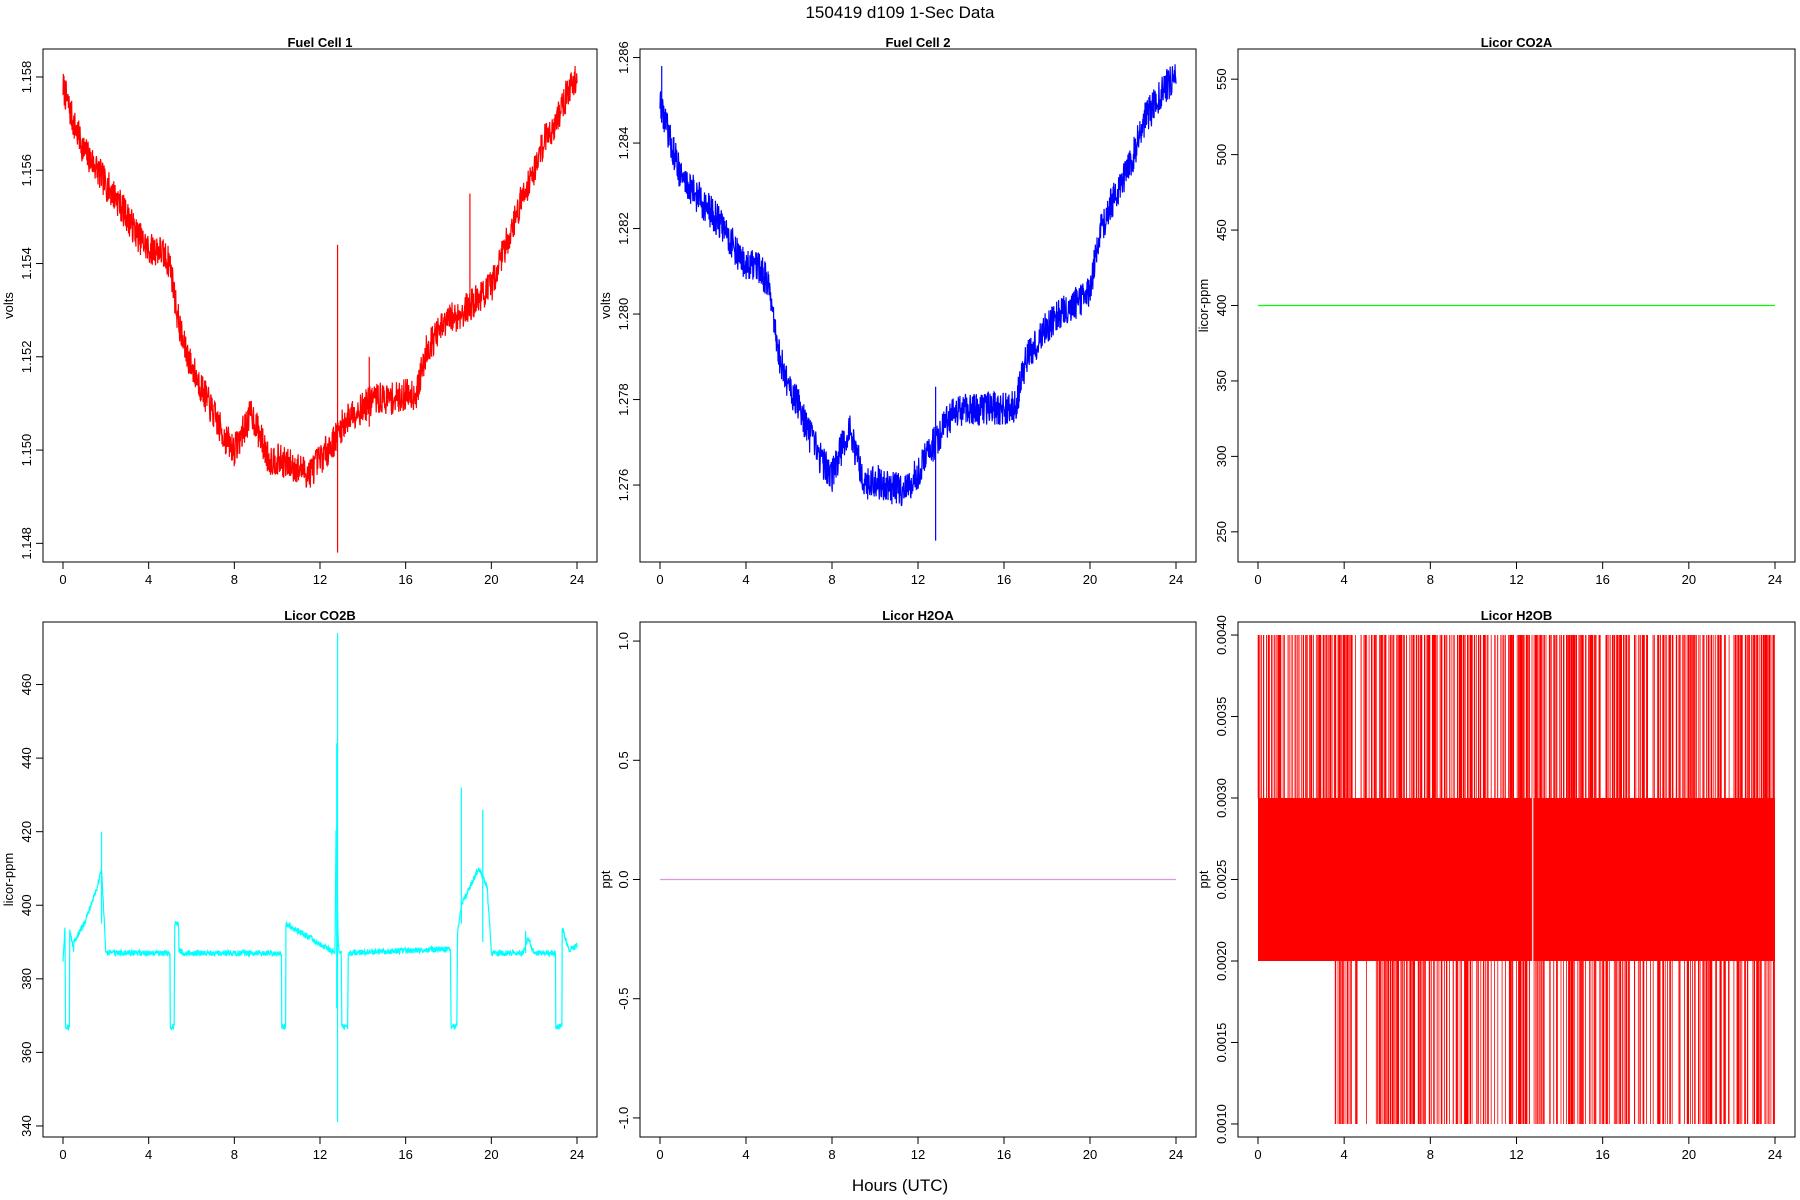 The image size is (1800, 1200). Describe the element at coordinates (1221, 880) in the screenshot. I see `y-tick-label: 0.0025` at that location.